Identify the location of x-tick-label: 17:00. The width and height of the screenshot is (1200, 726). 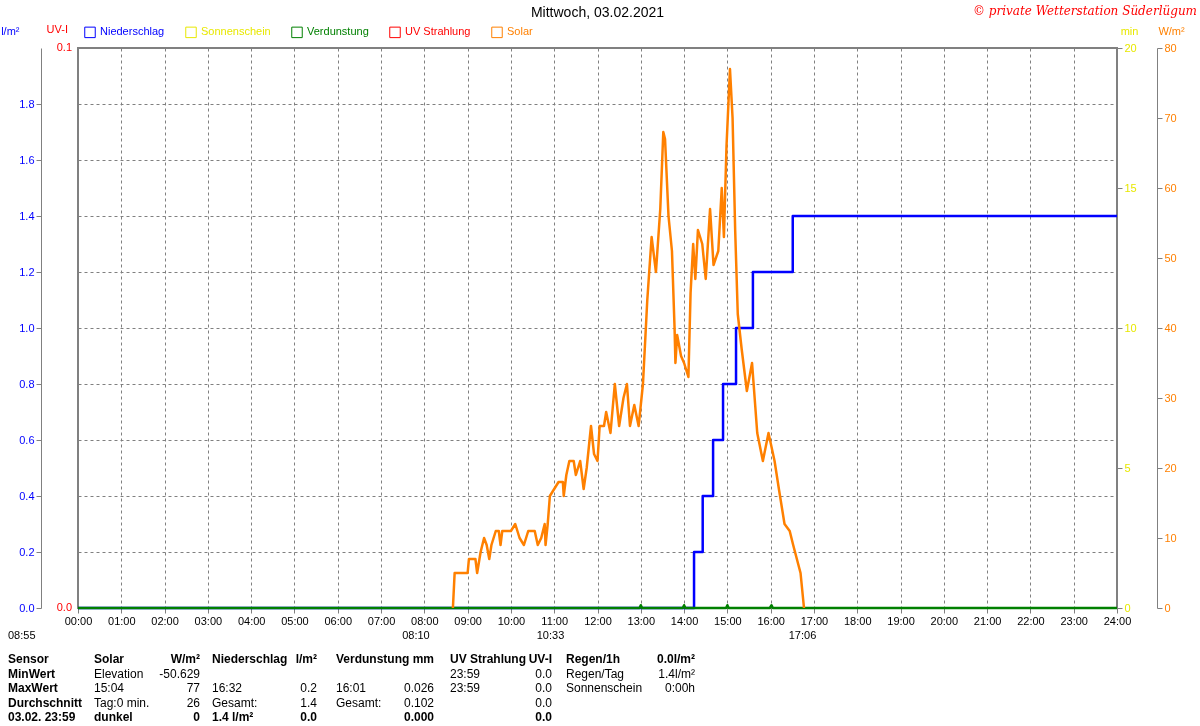
(814, 620).